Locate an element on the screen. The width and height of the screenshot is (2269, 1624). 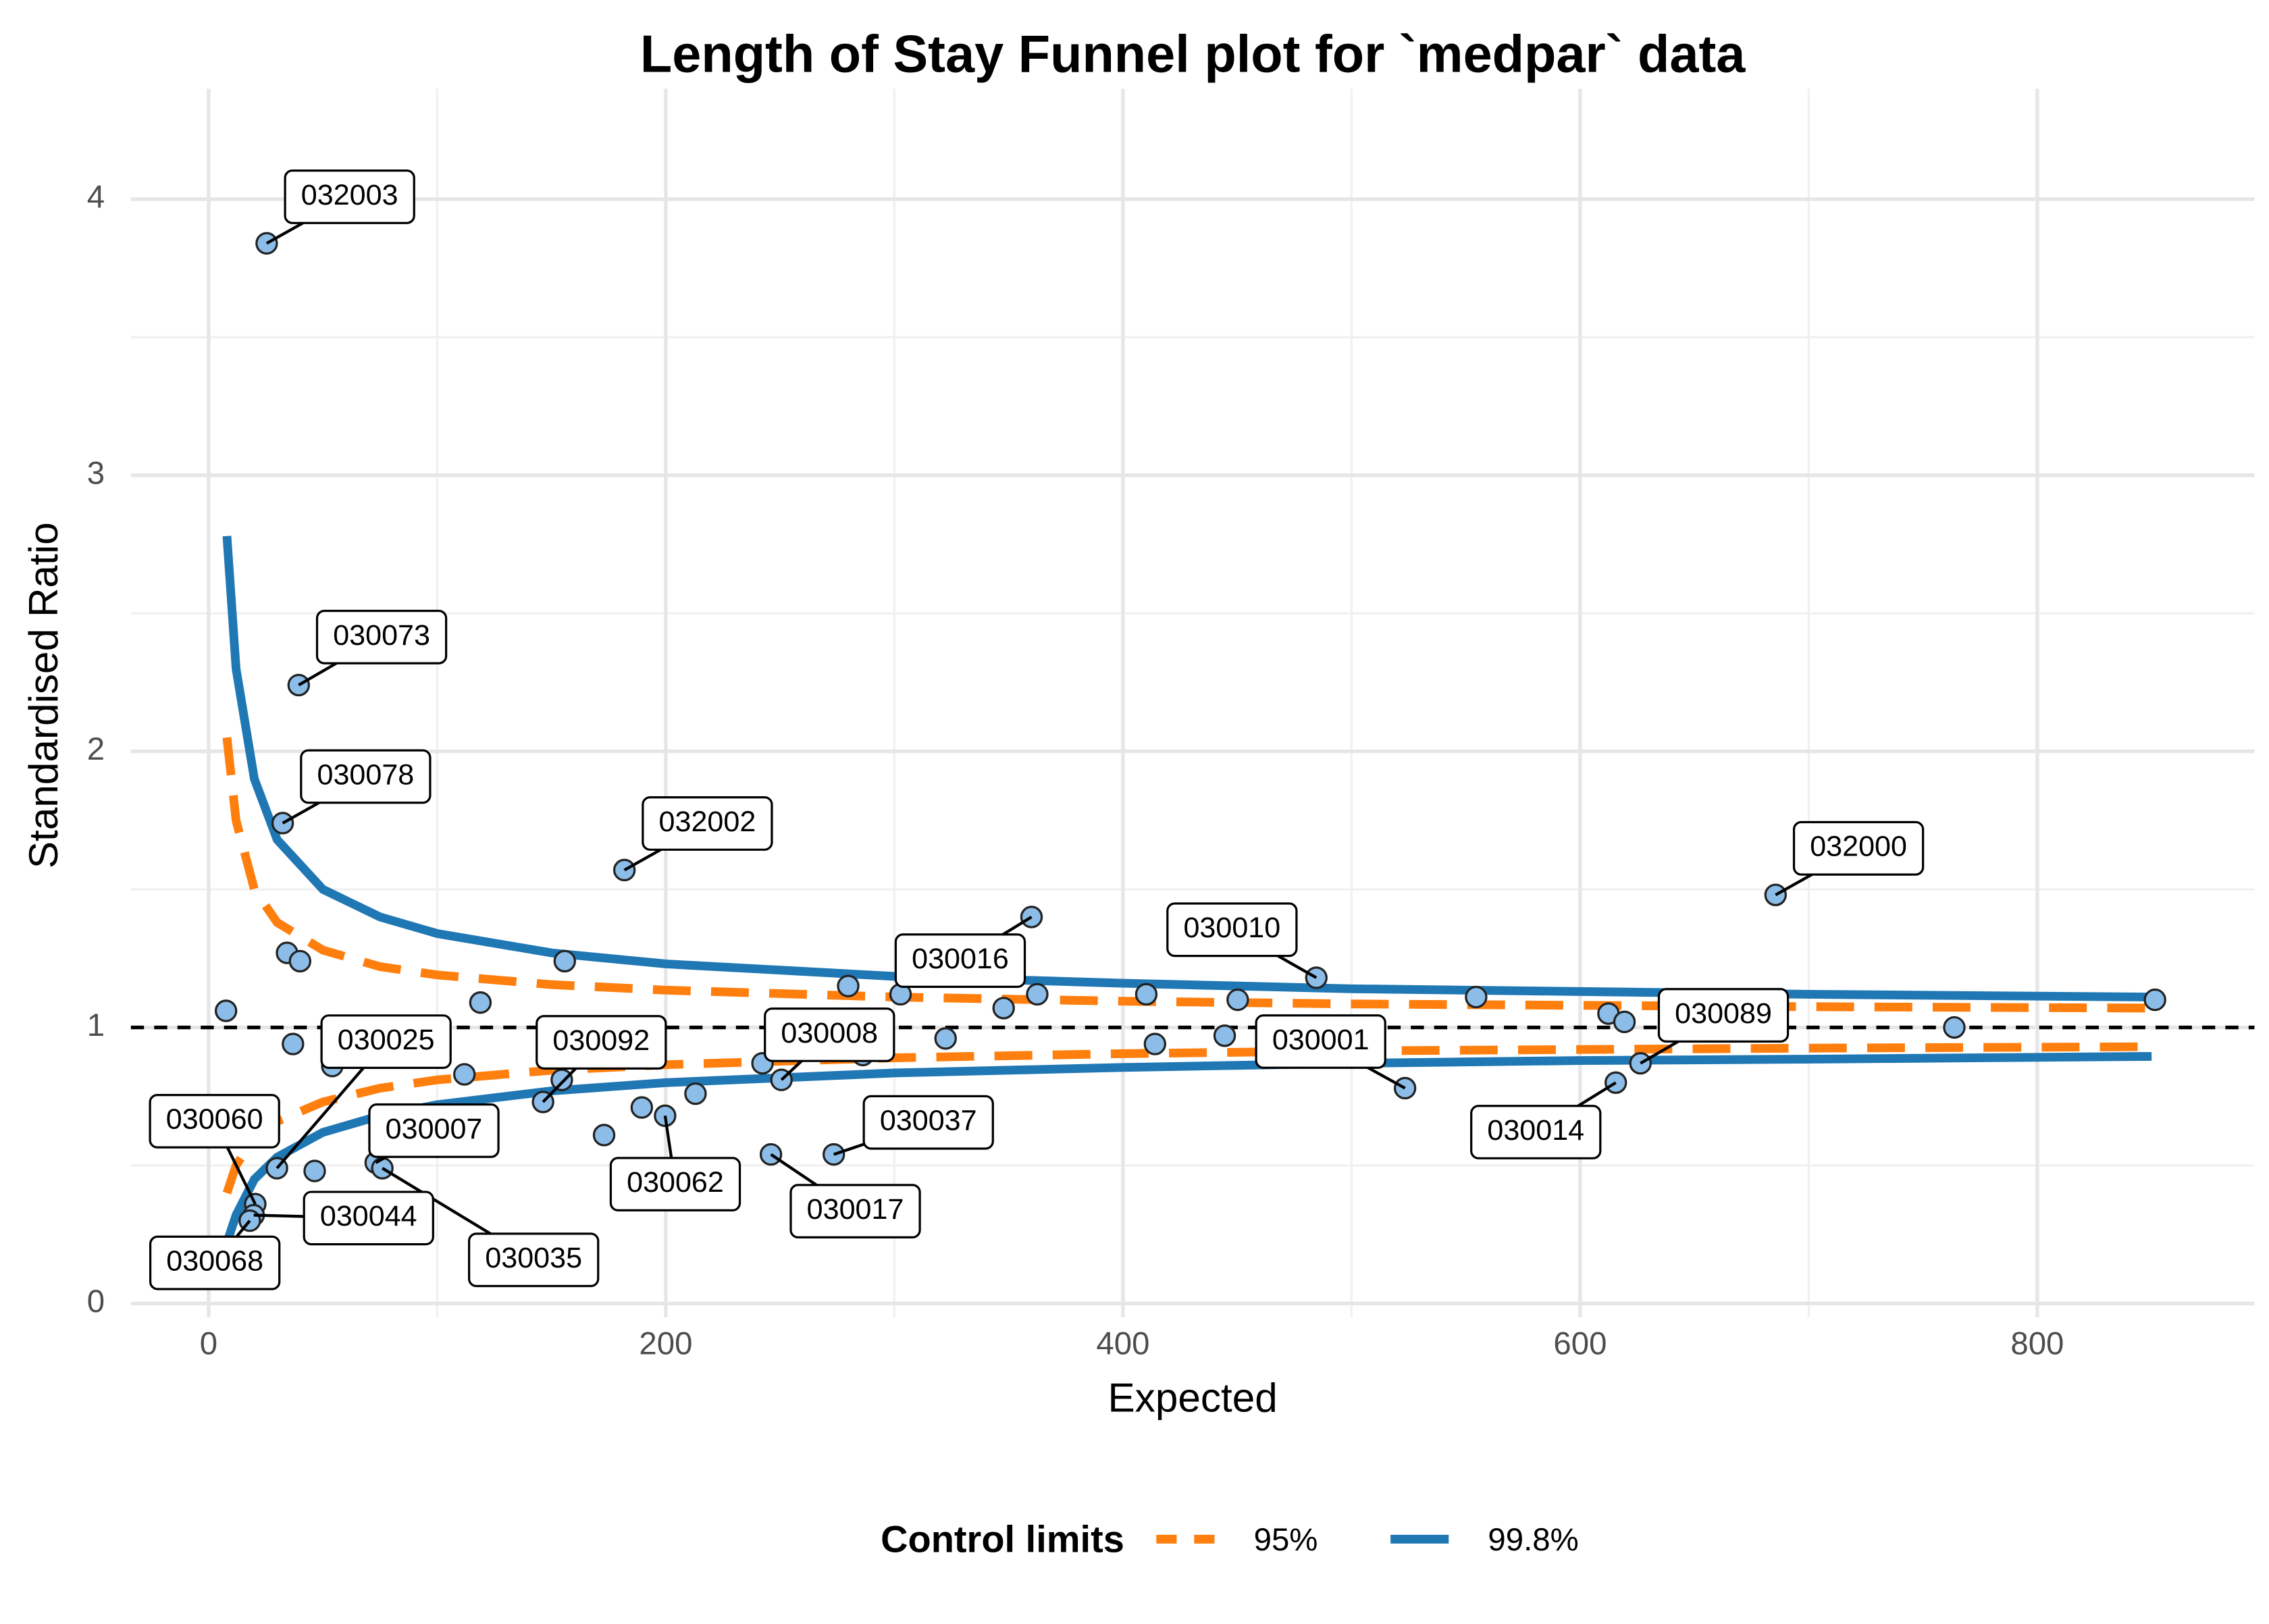
point-label: 032003 is located at coordinates (349, 195).